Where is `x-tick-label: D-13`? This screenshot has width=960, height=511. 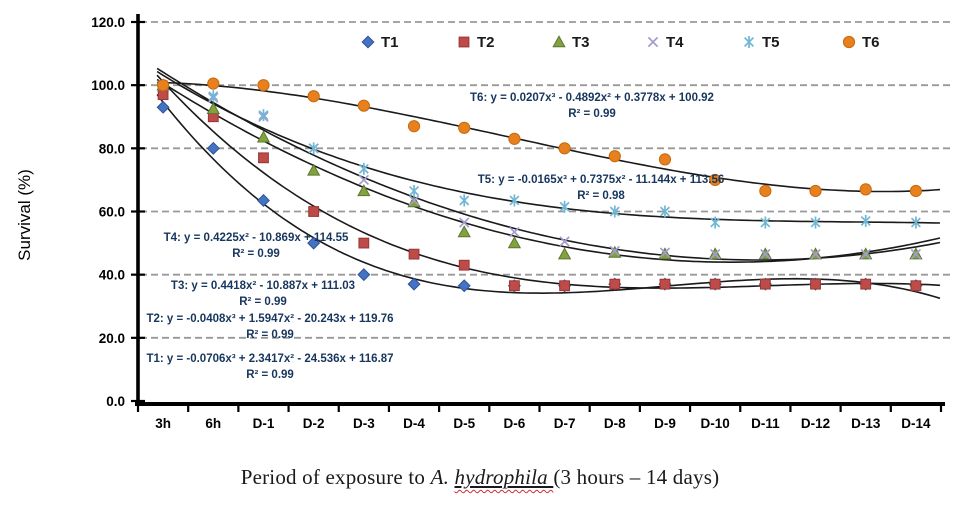
x-tick-label: D-13 is located at coordinates (866, 423).